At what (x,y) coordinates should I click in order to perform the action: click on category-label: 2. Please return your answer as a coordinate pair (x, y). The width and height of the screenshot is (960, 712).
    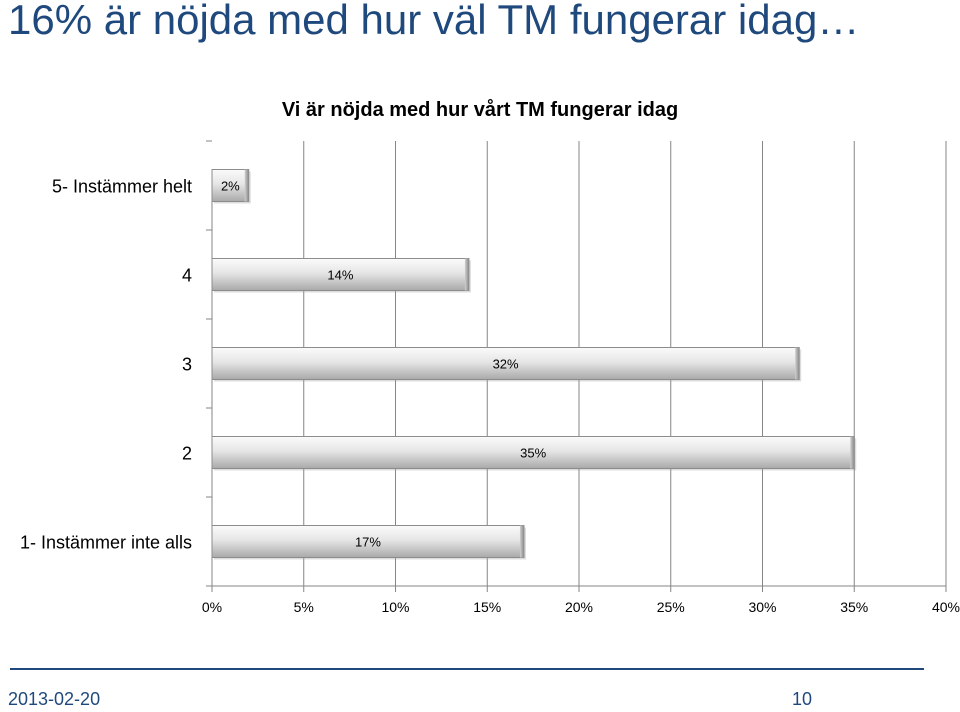
    Looking at the image, I should click on (187, 454).